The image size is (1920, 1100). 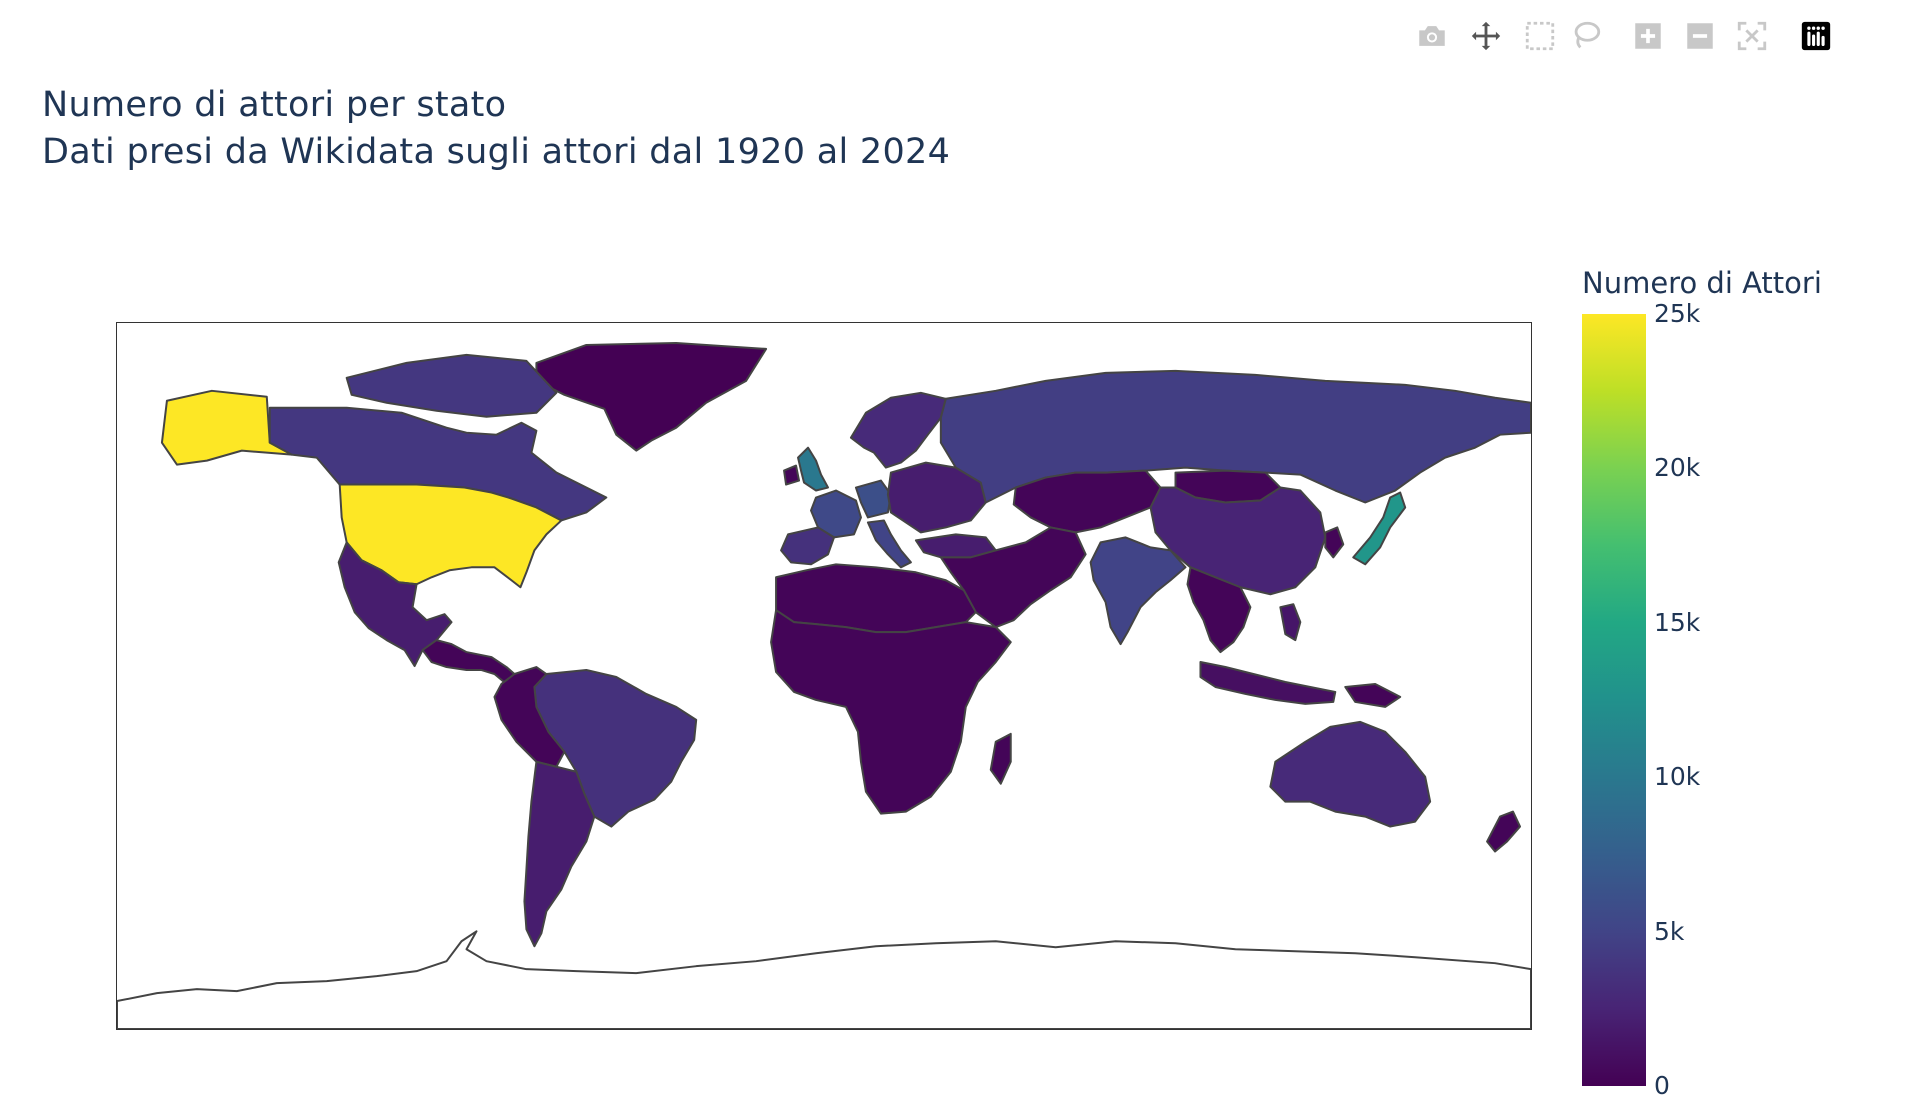 What do you see at coordinates (651, 396) in the screenshot?
I see `region-greenland` at bounding box center [651, 396].